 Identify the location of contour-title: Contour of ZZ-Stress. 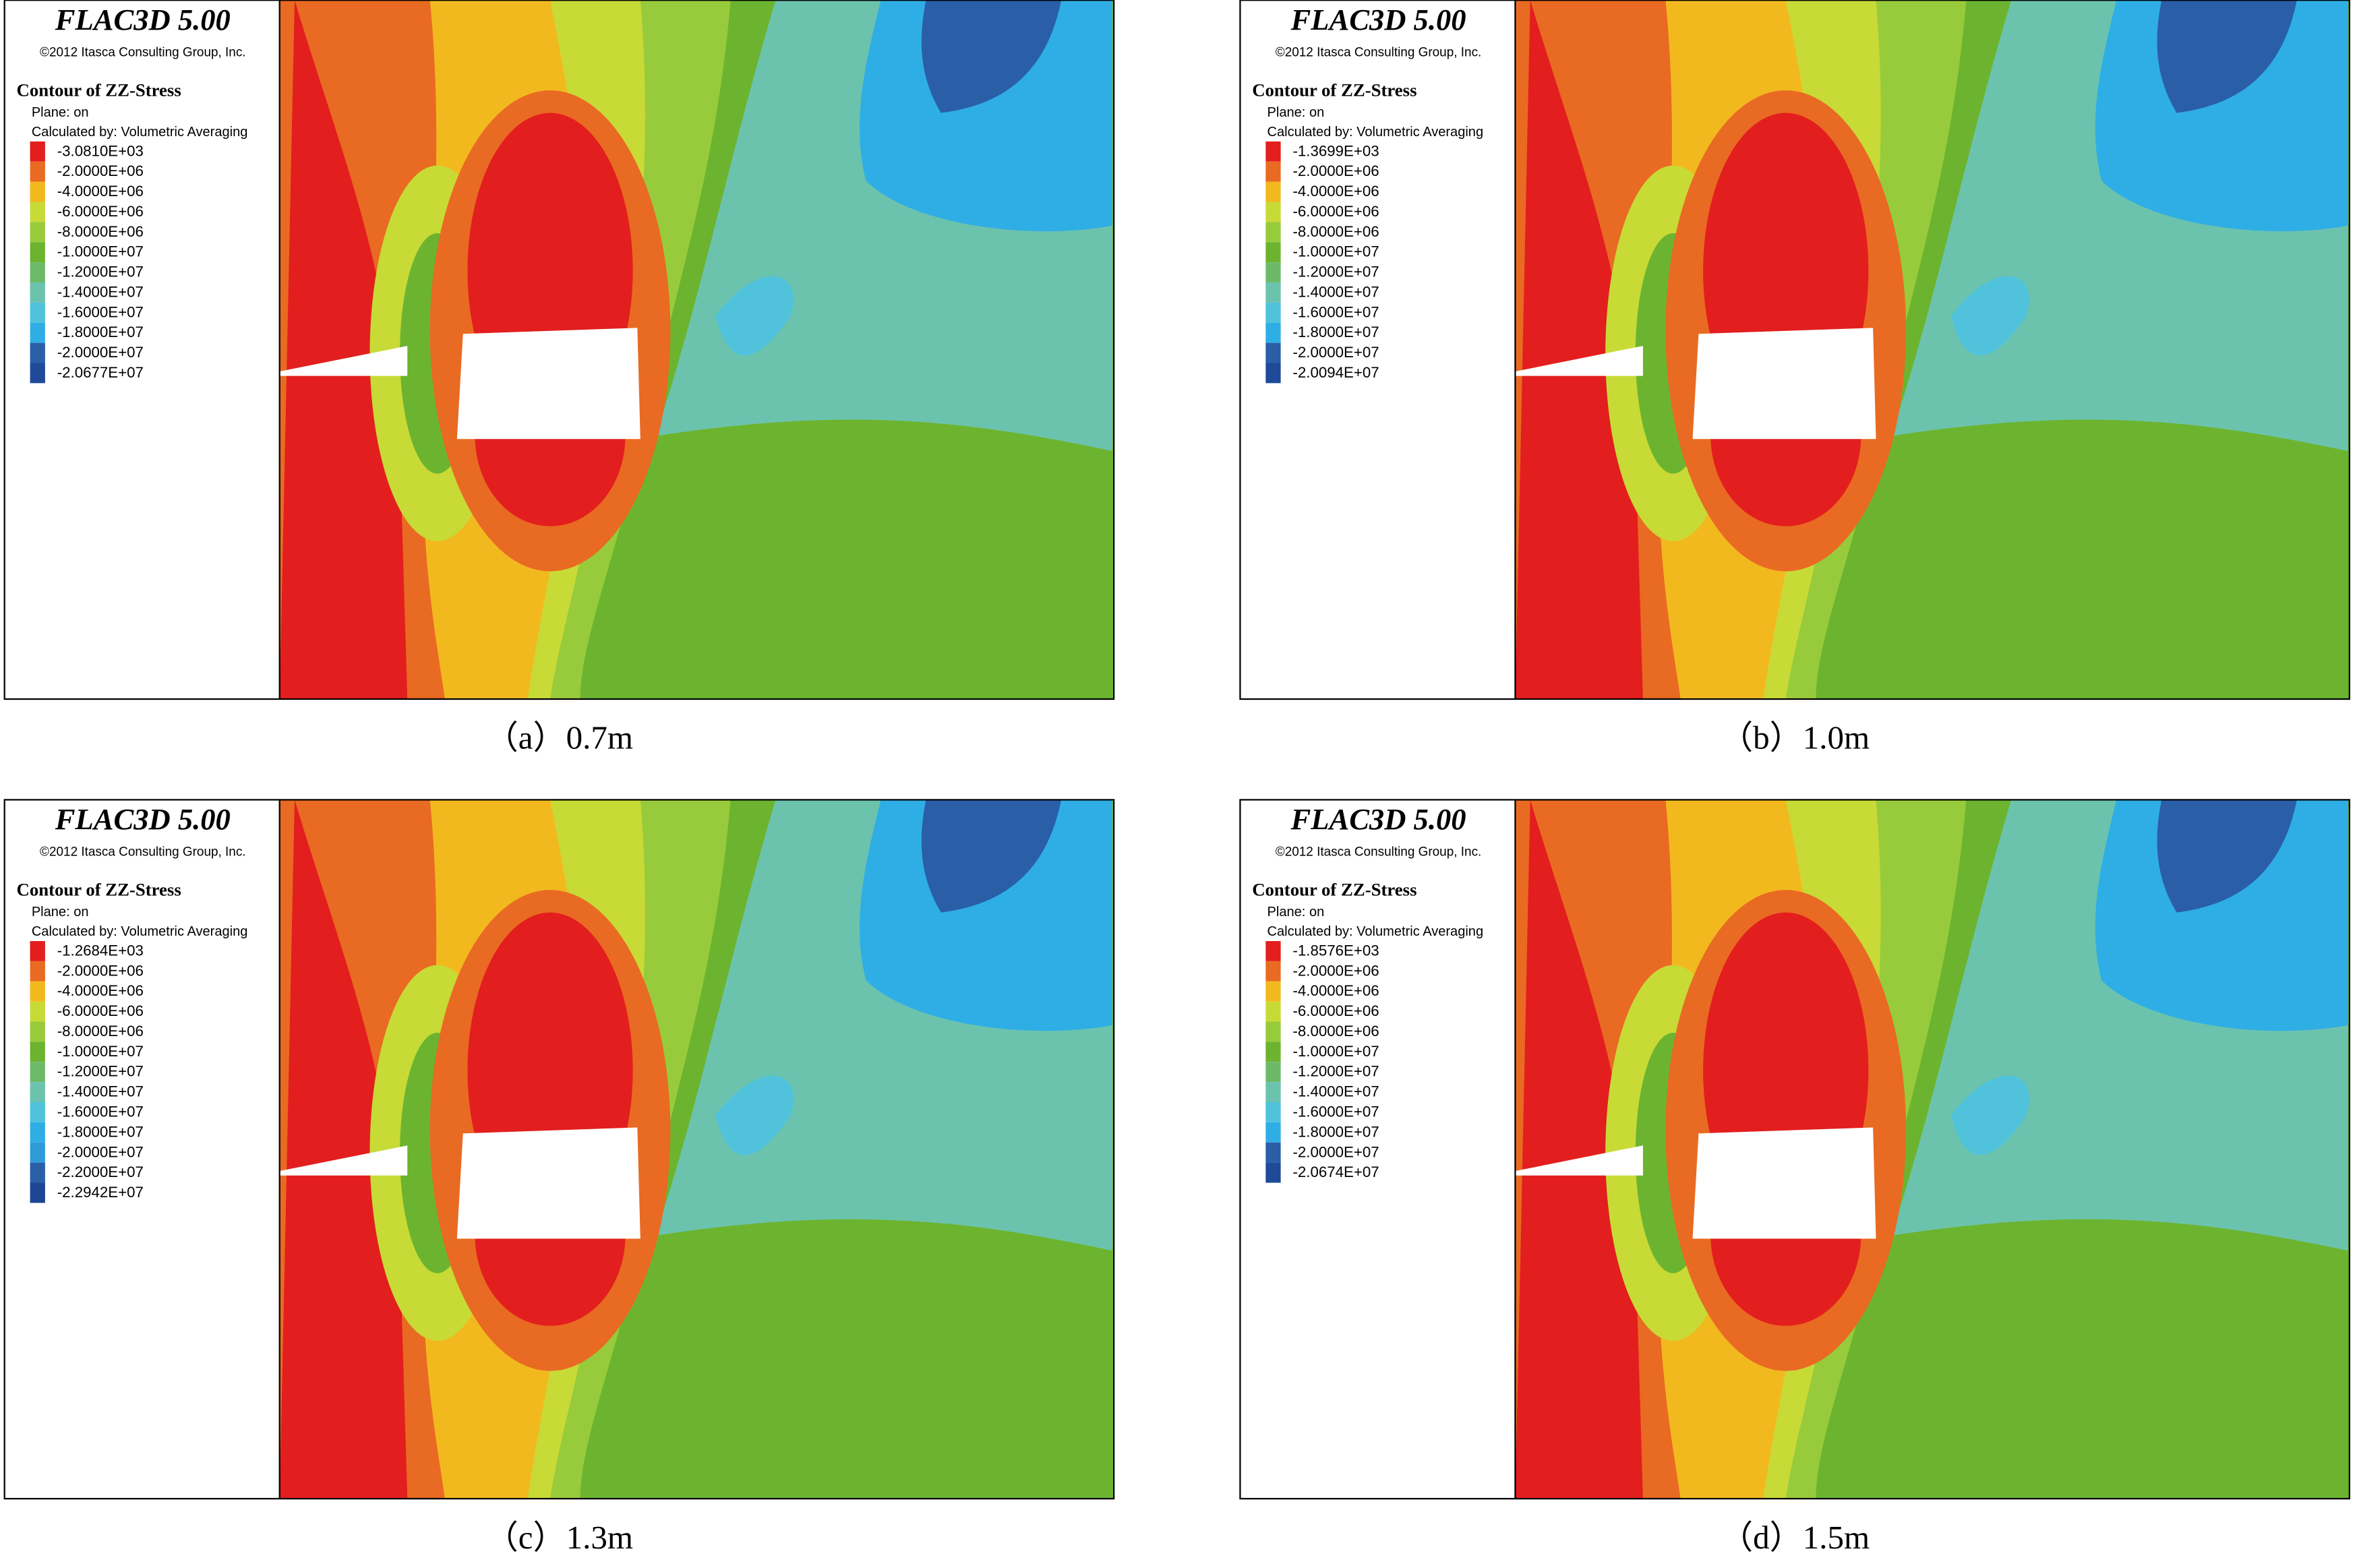
(99, 90).